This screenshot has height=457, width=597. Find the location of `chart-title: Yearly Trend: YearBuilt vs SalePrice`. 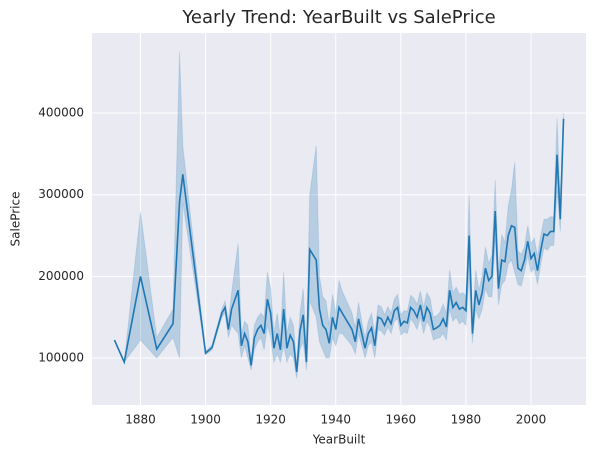

chart-title: Yearly Trend: YearBuilt vs SalePrice is located at coordinates (338, 17).